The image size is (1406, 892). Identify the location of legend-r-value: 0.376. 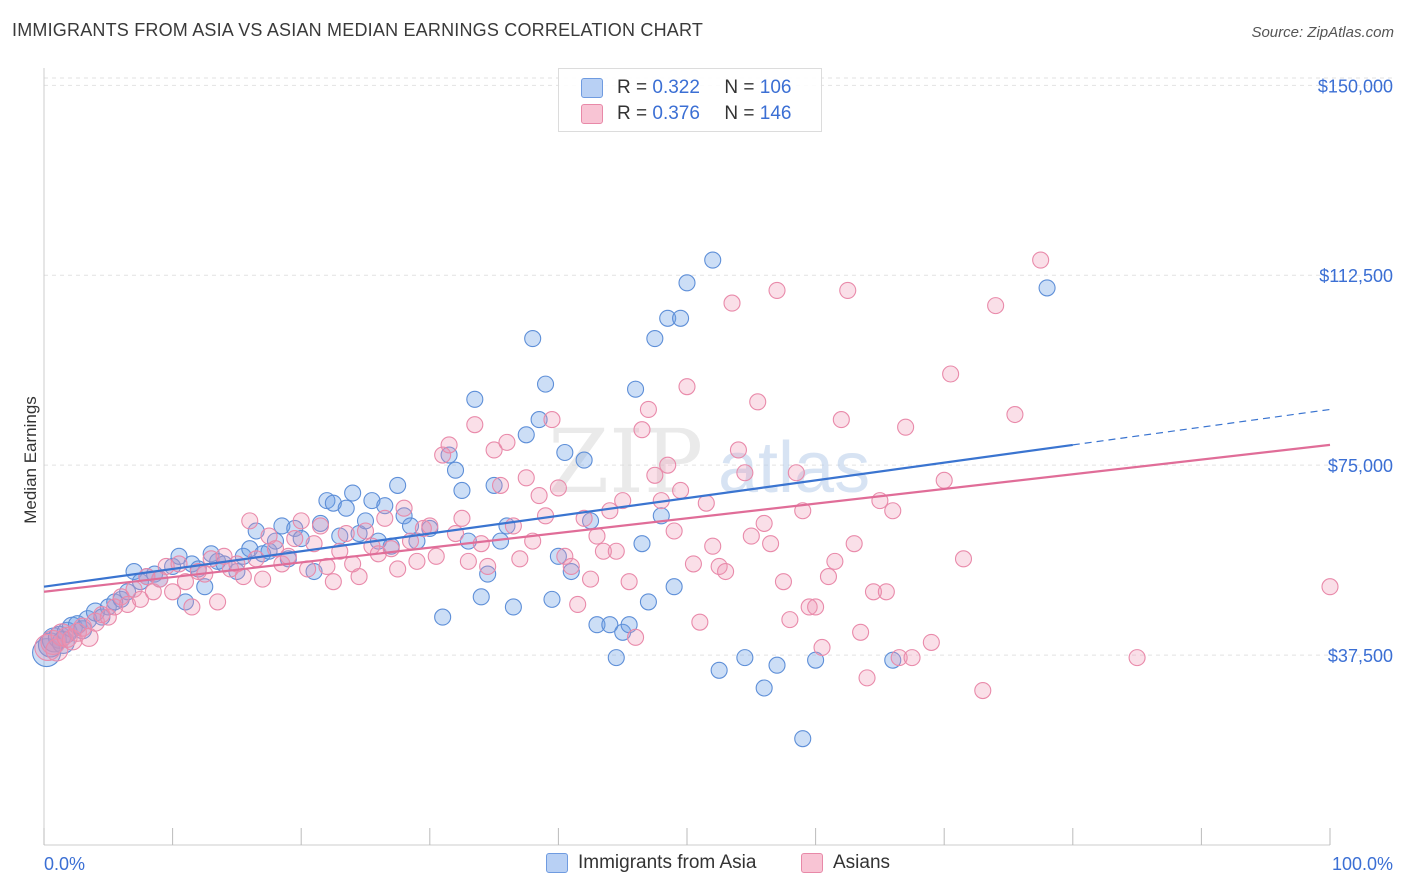
(676, 113).